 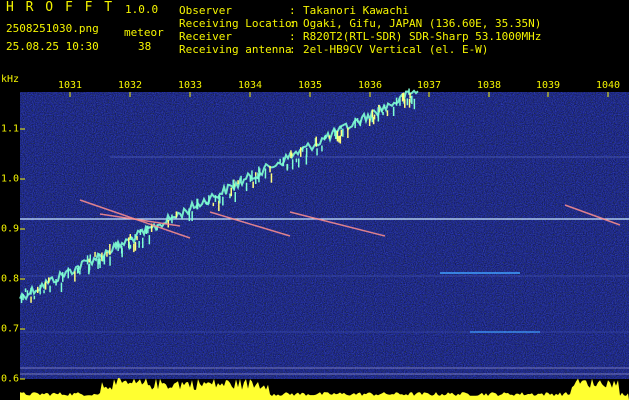 I want to click on meteor-label: meteor, so click(x=144, y=32).